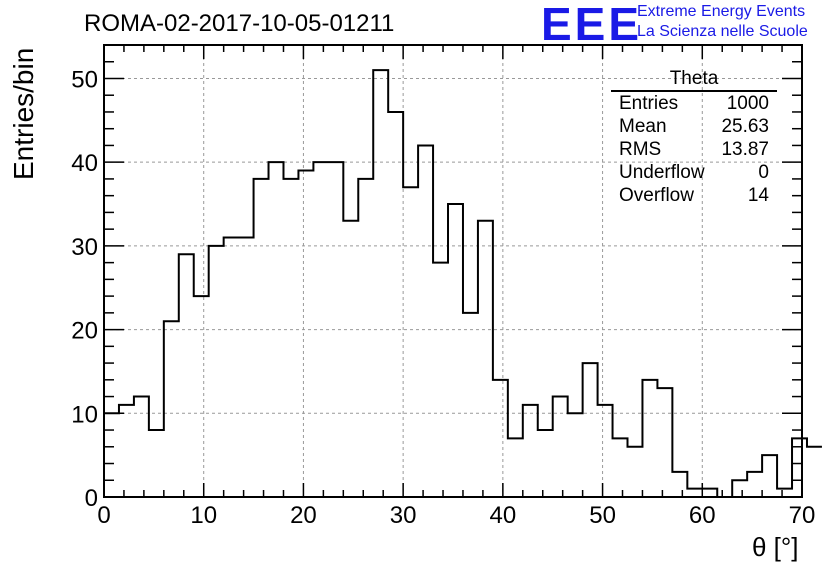 This screenshot has height=572, width=836. I want to click on x-tick-label: 10, so click(203, 515).